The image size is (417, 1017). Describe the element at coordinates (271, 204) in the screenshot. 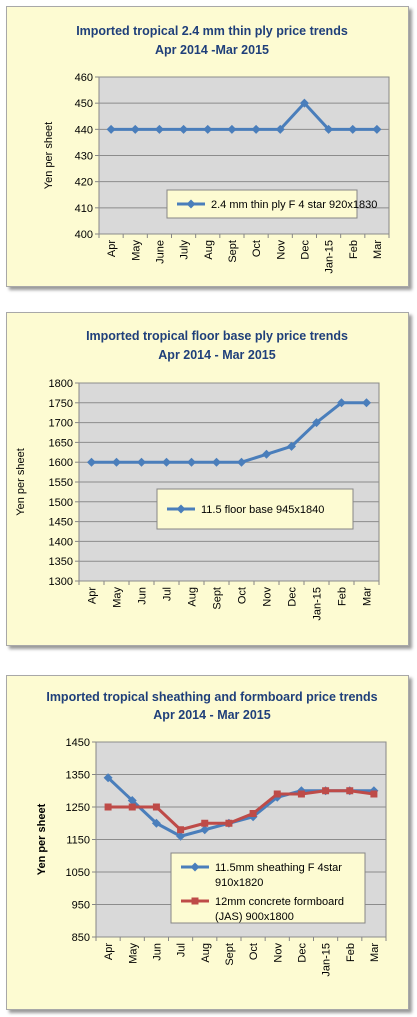

I see `legend: 2.4 mm thin ply F 4 star 920x1830` at that location.